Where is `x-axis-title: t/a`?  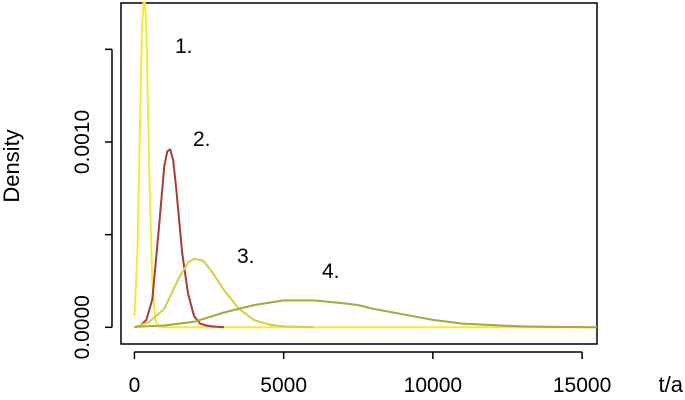 x-axis-title: t/a is located at coordinates (671, 384).